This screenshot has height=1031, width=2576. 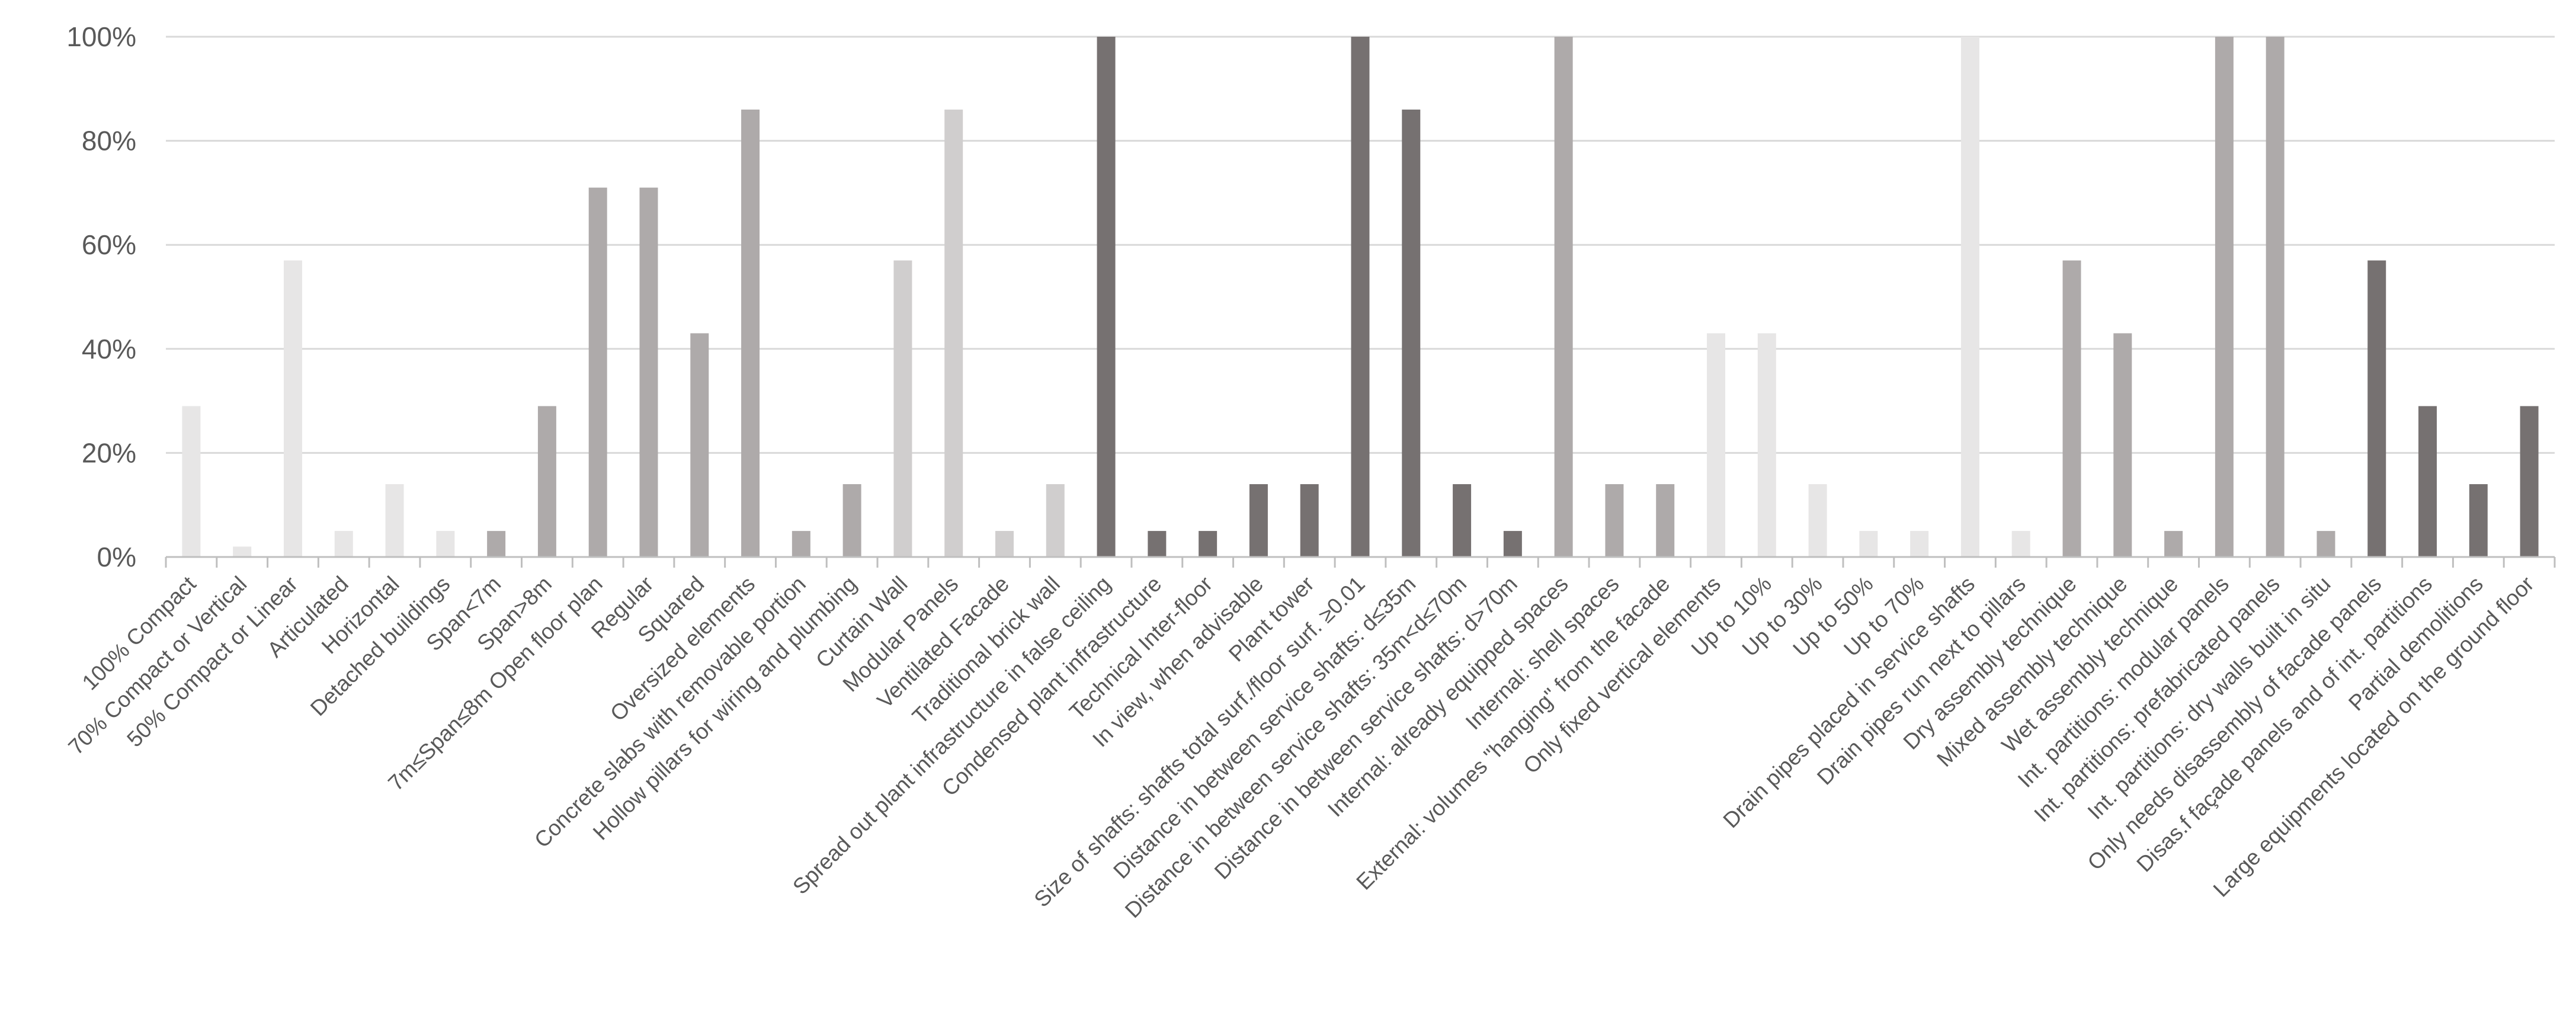 What do you see at coordinates (101, 296) in the screenshot?
I see `y-tick-labels: 0% 20% 40% 60% 80% 100%` at bounding box center [101, 296].